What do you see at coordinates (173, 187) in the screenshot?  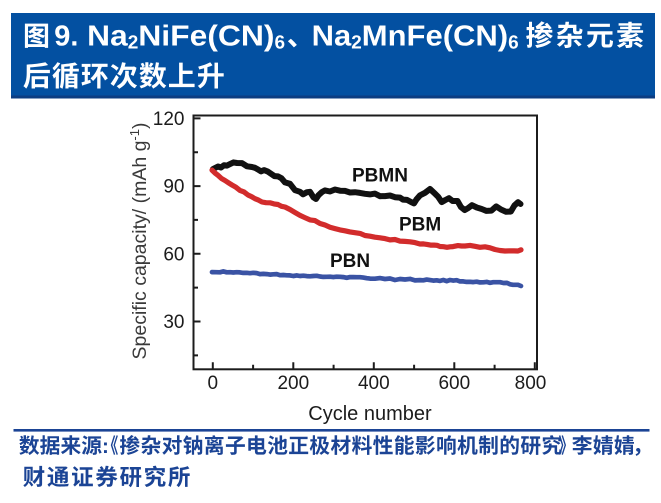 I see `svg-text: 90` at bounding box center [173, 187].